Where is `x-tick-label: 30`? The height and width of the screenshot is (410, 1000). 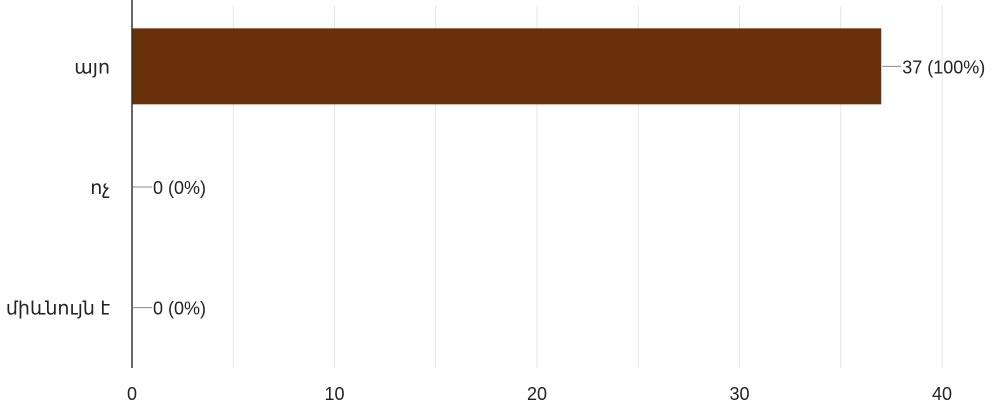 x-tick-label: 30 is located at coordinates (739, 394).